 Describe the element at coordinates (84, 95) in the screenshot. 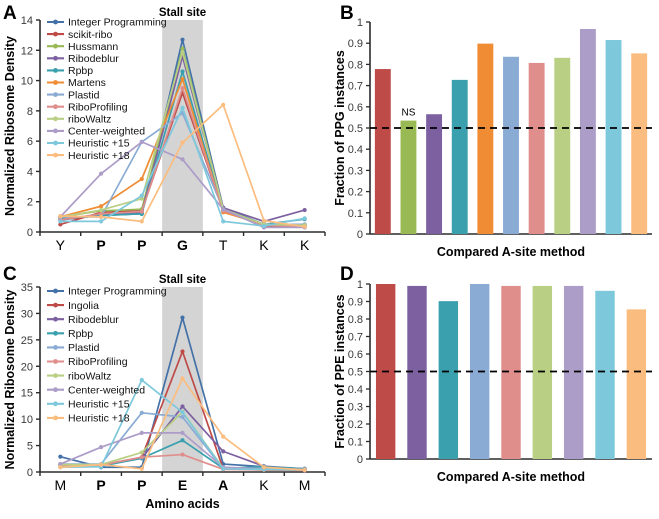

I see `panel-a-legend-label: Plastid` at that location.